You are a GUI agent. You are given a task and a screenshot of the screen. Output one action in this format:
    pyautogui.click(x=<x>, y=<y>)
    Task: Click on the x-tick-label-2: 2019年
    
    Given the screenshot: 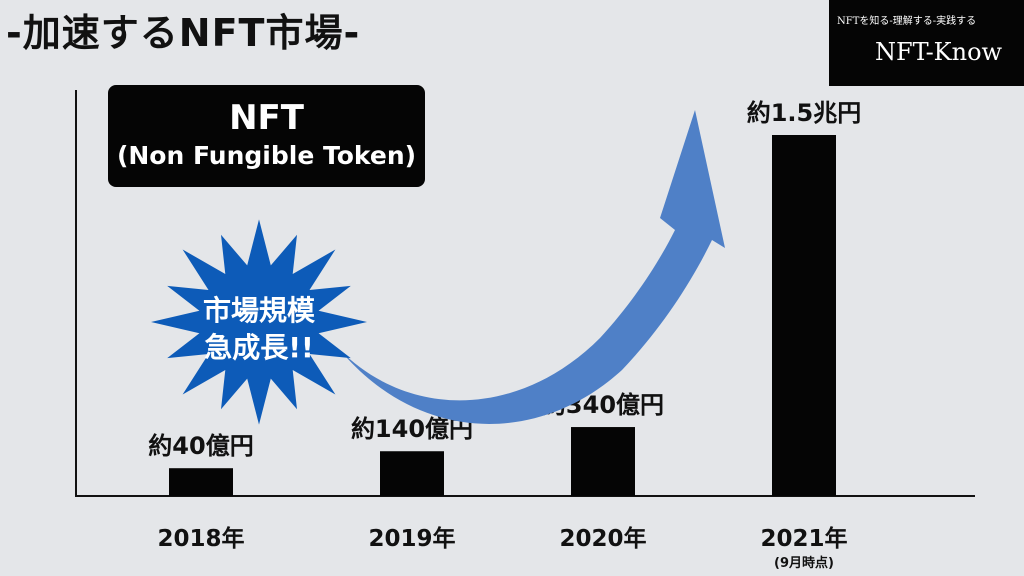 What is the action you would take?
    pyautogui.click(x=411, y=538)
    